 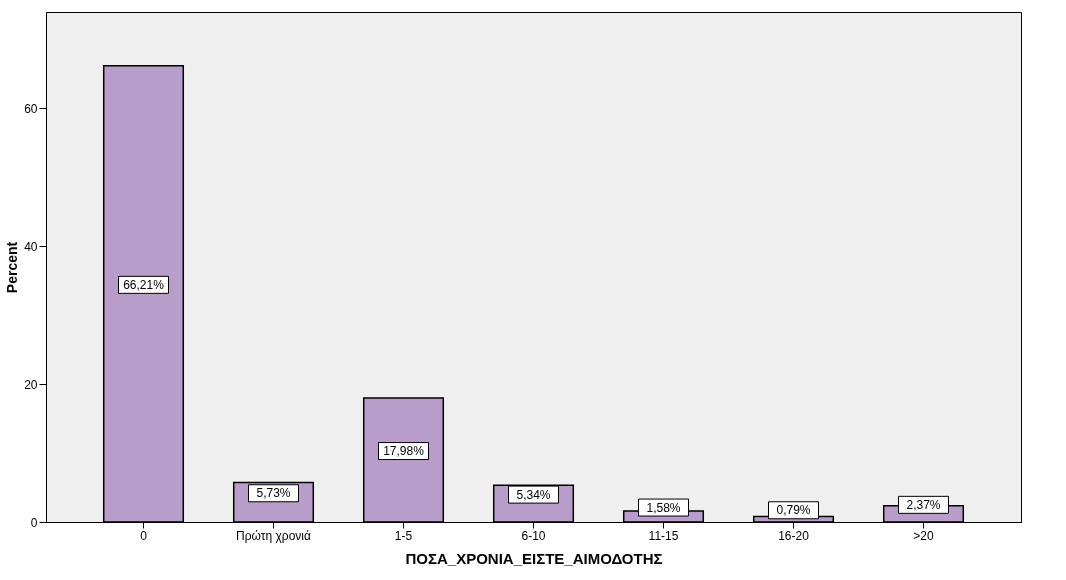 I want to click on x-tick-label: 0, so click(x=144, y=535).